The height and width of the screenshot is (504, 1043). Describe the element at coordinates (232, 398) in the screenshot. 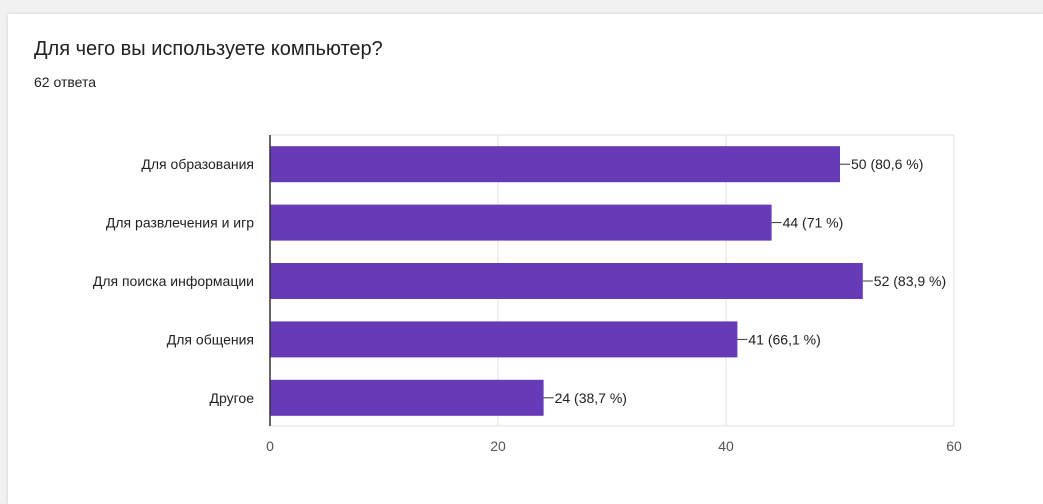

I see `category-label-5: Другое` at that location.